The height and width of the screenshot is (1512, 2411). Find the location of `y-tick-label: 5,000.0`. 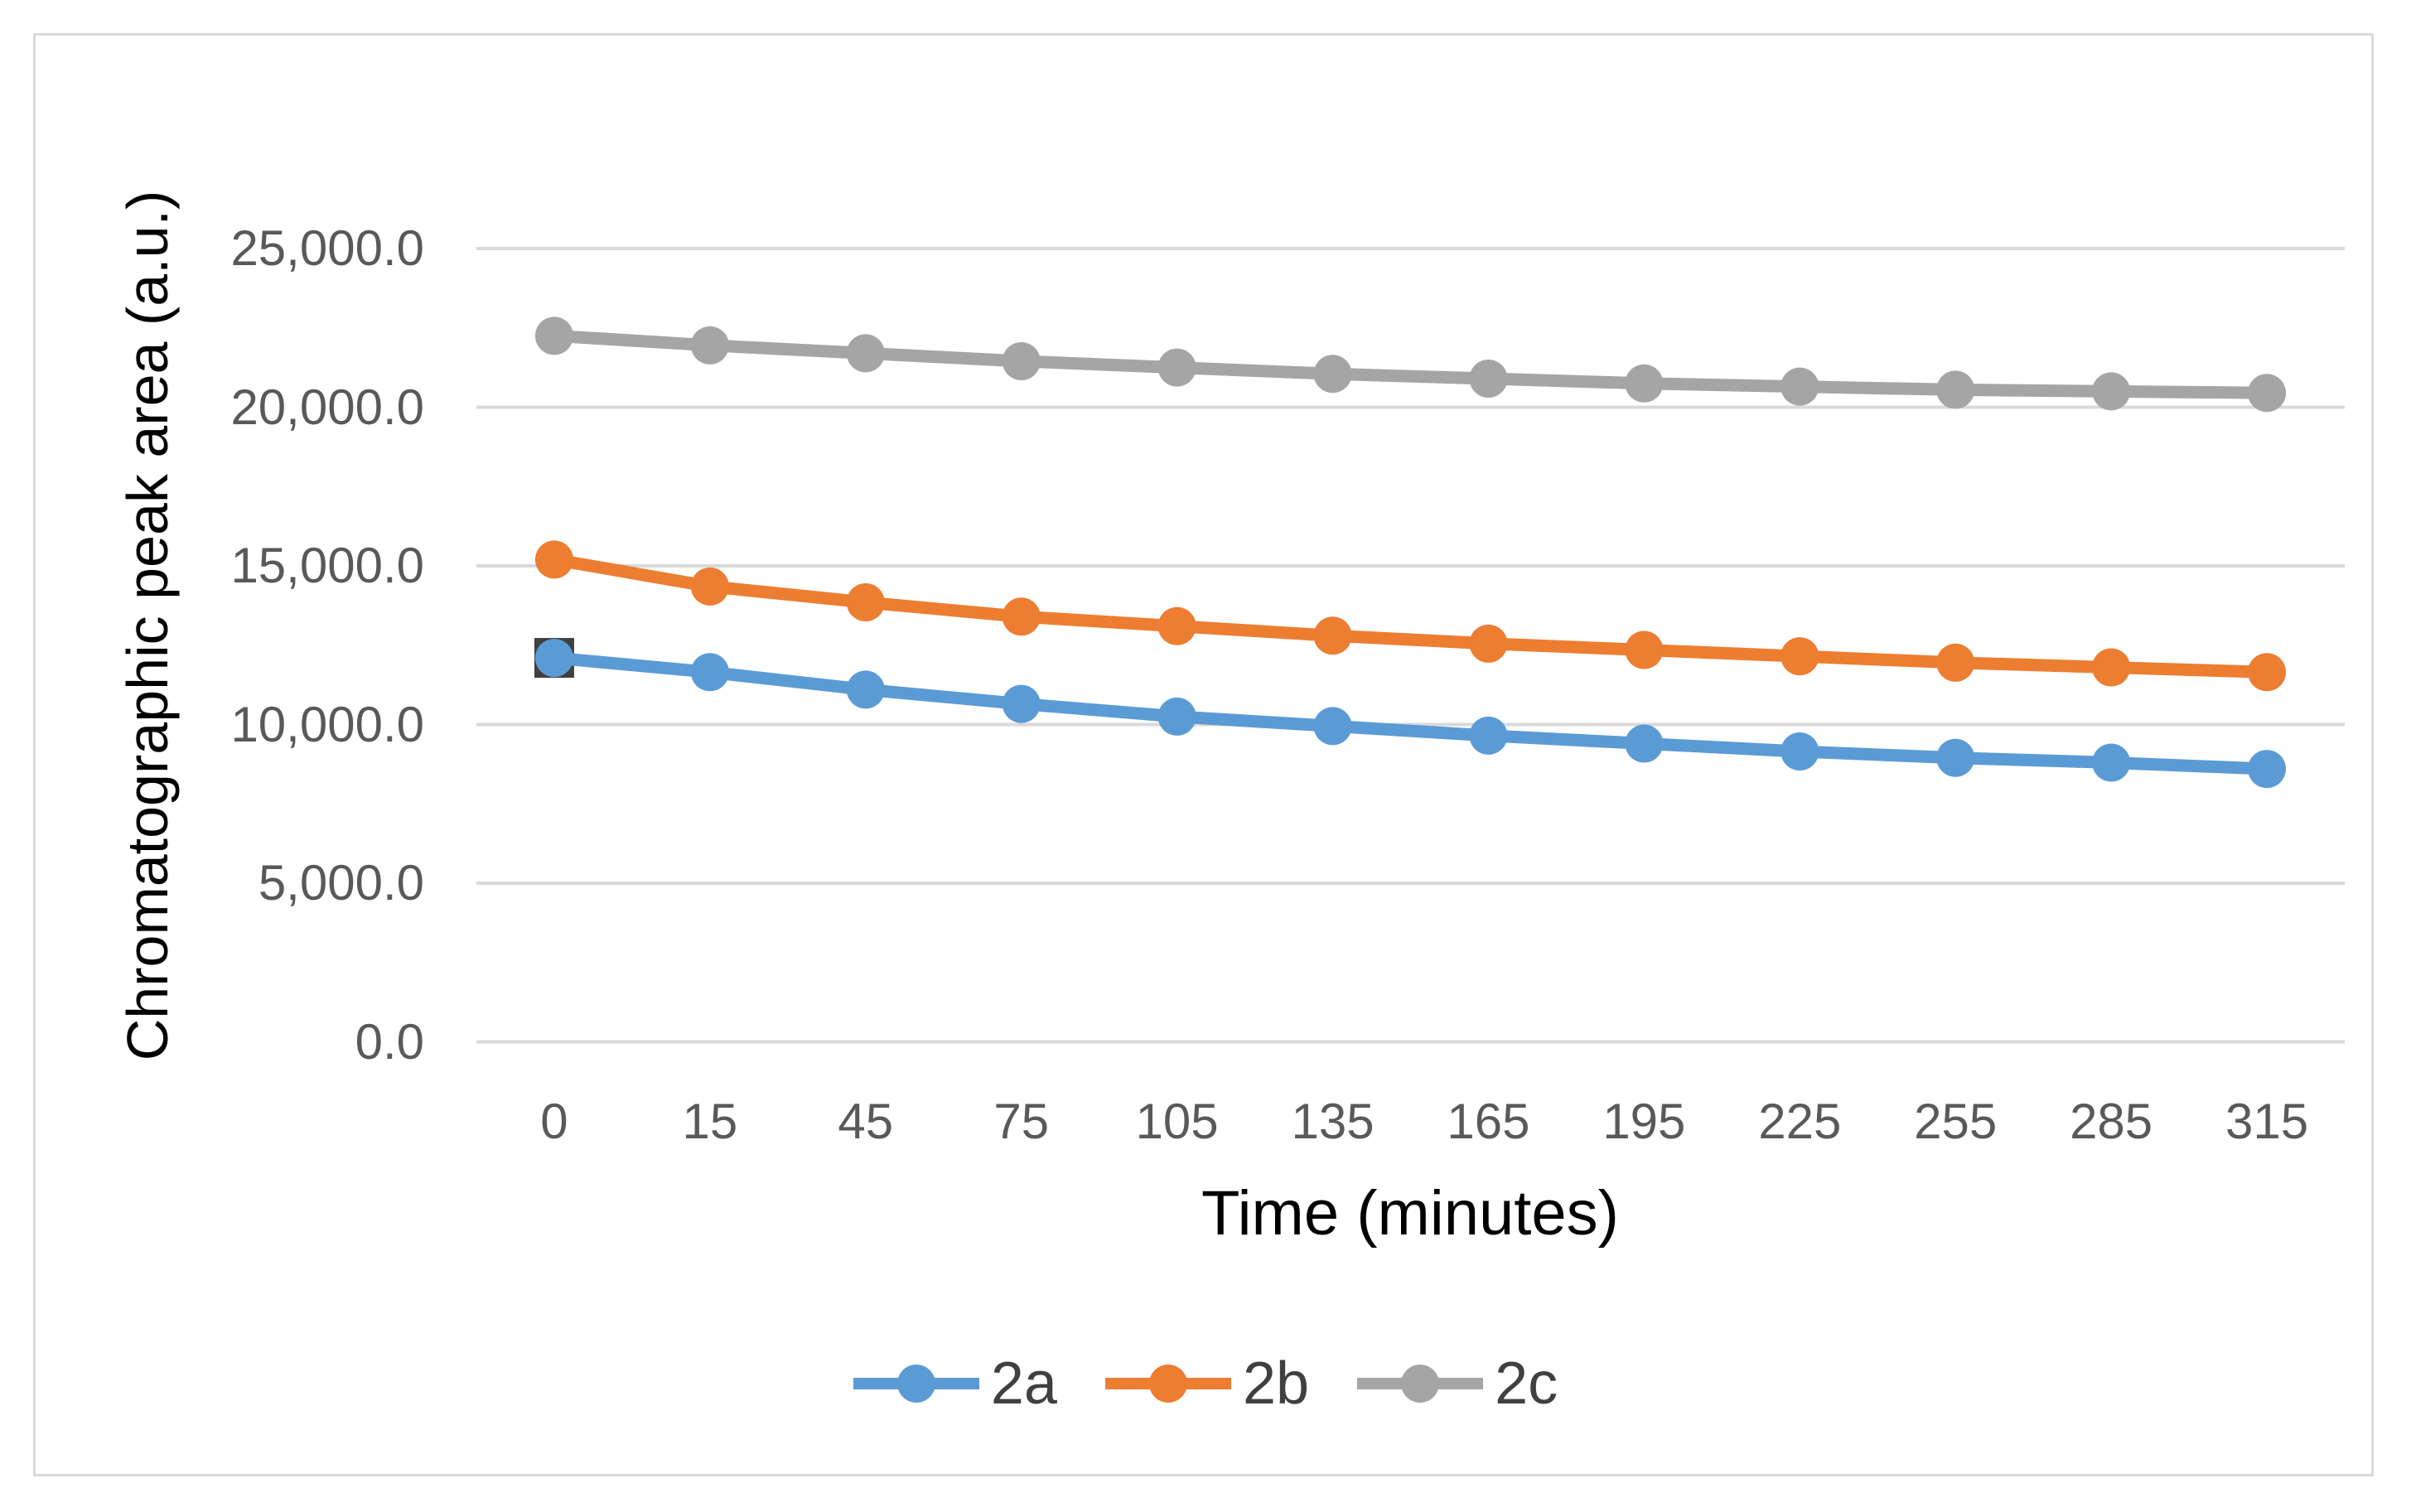

y-tick-label: 5,000.0 is located at coordinates (341, 883).